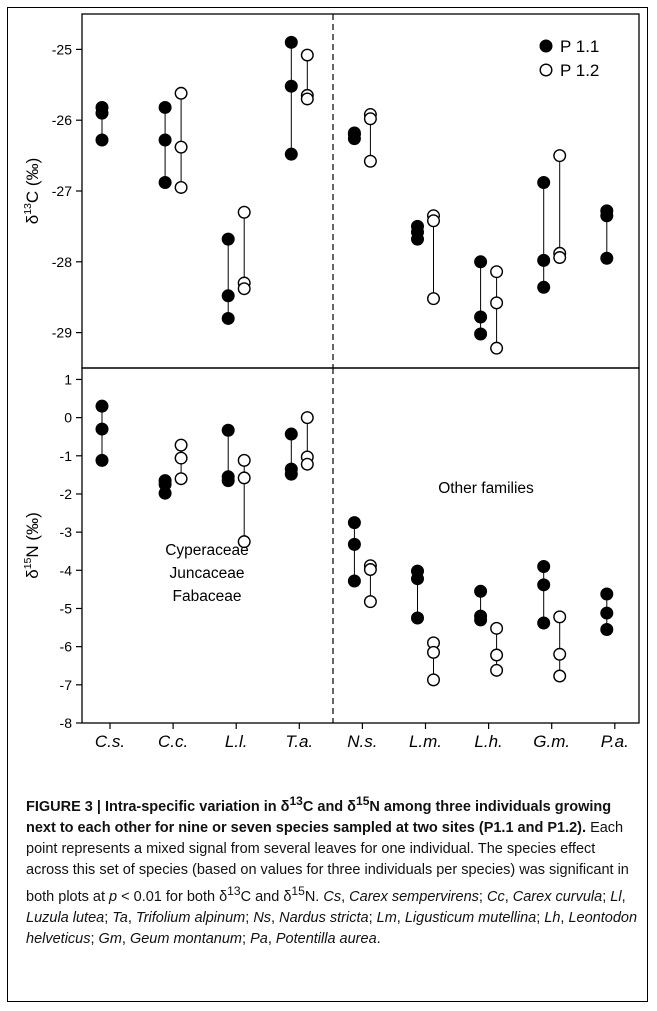  I want to click on species-name: Leontodon helveticus, so click(332, 928).